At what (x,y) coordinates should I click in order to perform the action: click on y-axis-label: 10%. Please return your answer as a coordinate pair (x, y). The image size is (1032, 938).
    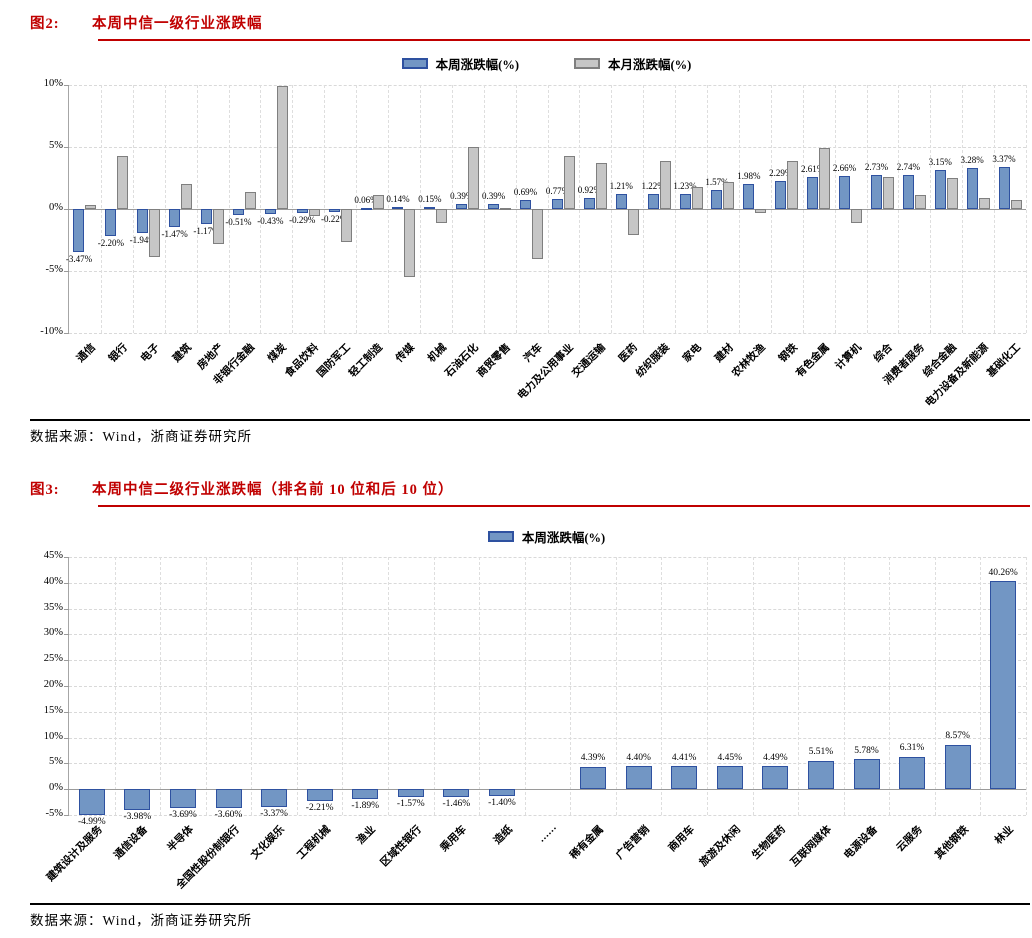
    Looking at the image, I should click on (53, 83).